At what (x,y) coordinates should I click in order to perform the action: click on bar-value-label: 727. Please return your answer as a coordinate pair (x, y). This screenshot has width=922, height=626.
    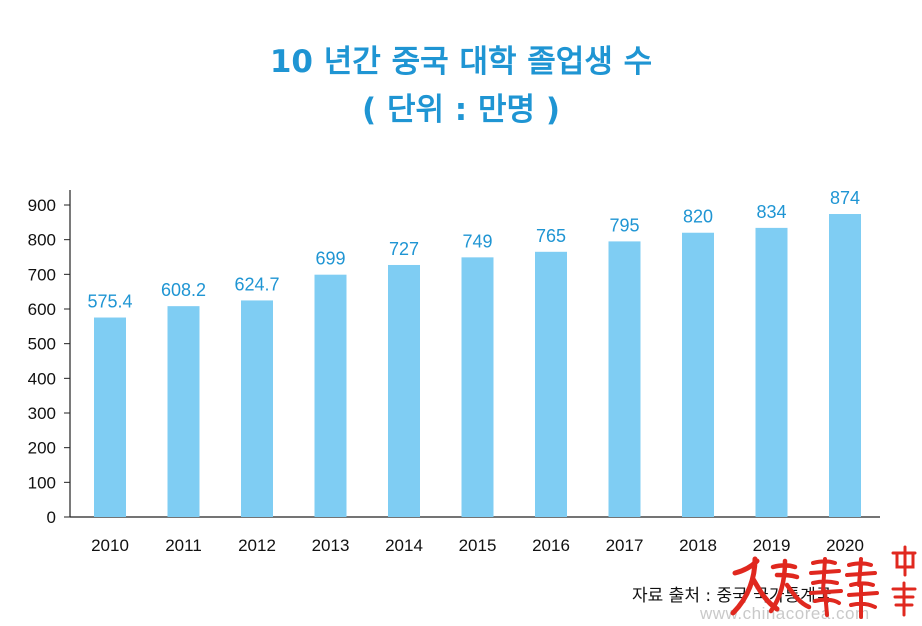
    Looking at the image, I should click on (404, 249).